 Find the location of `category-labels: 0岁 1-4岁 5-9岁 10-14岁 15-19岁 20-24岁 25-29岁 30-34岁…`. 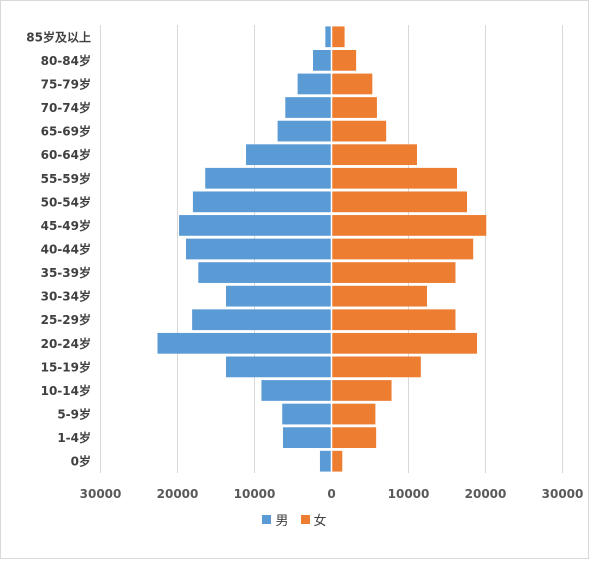

category-labels: 0岁 1-4岁 5-9岁 10-14岁 15-19岁 20-24岁 25-29岁 30-34岁… is located at coordinates (58, 248).